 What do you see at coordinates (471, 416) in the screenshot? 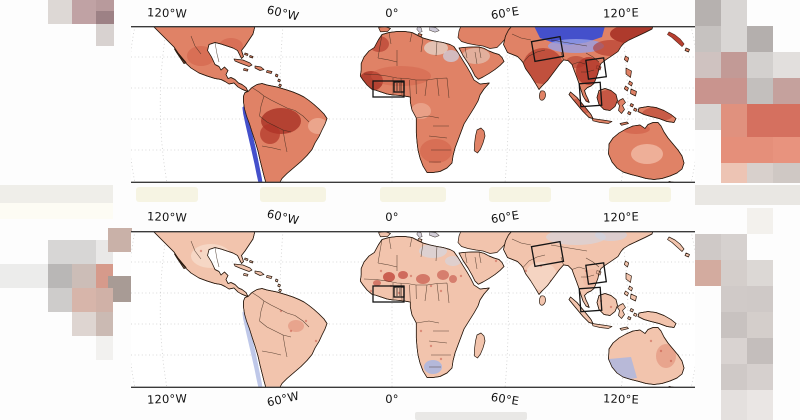
I see `blurred-ui-bar` at bounding box center [471, 416].